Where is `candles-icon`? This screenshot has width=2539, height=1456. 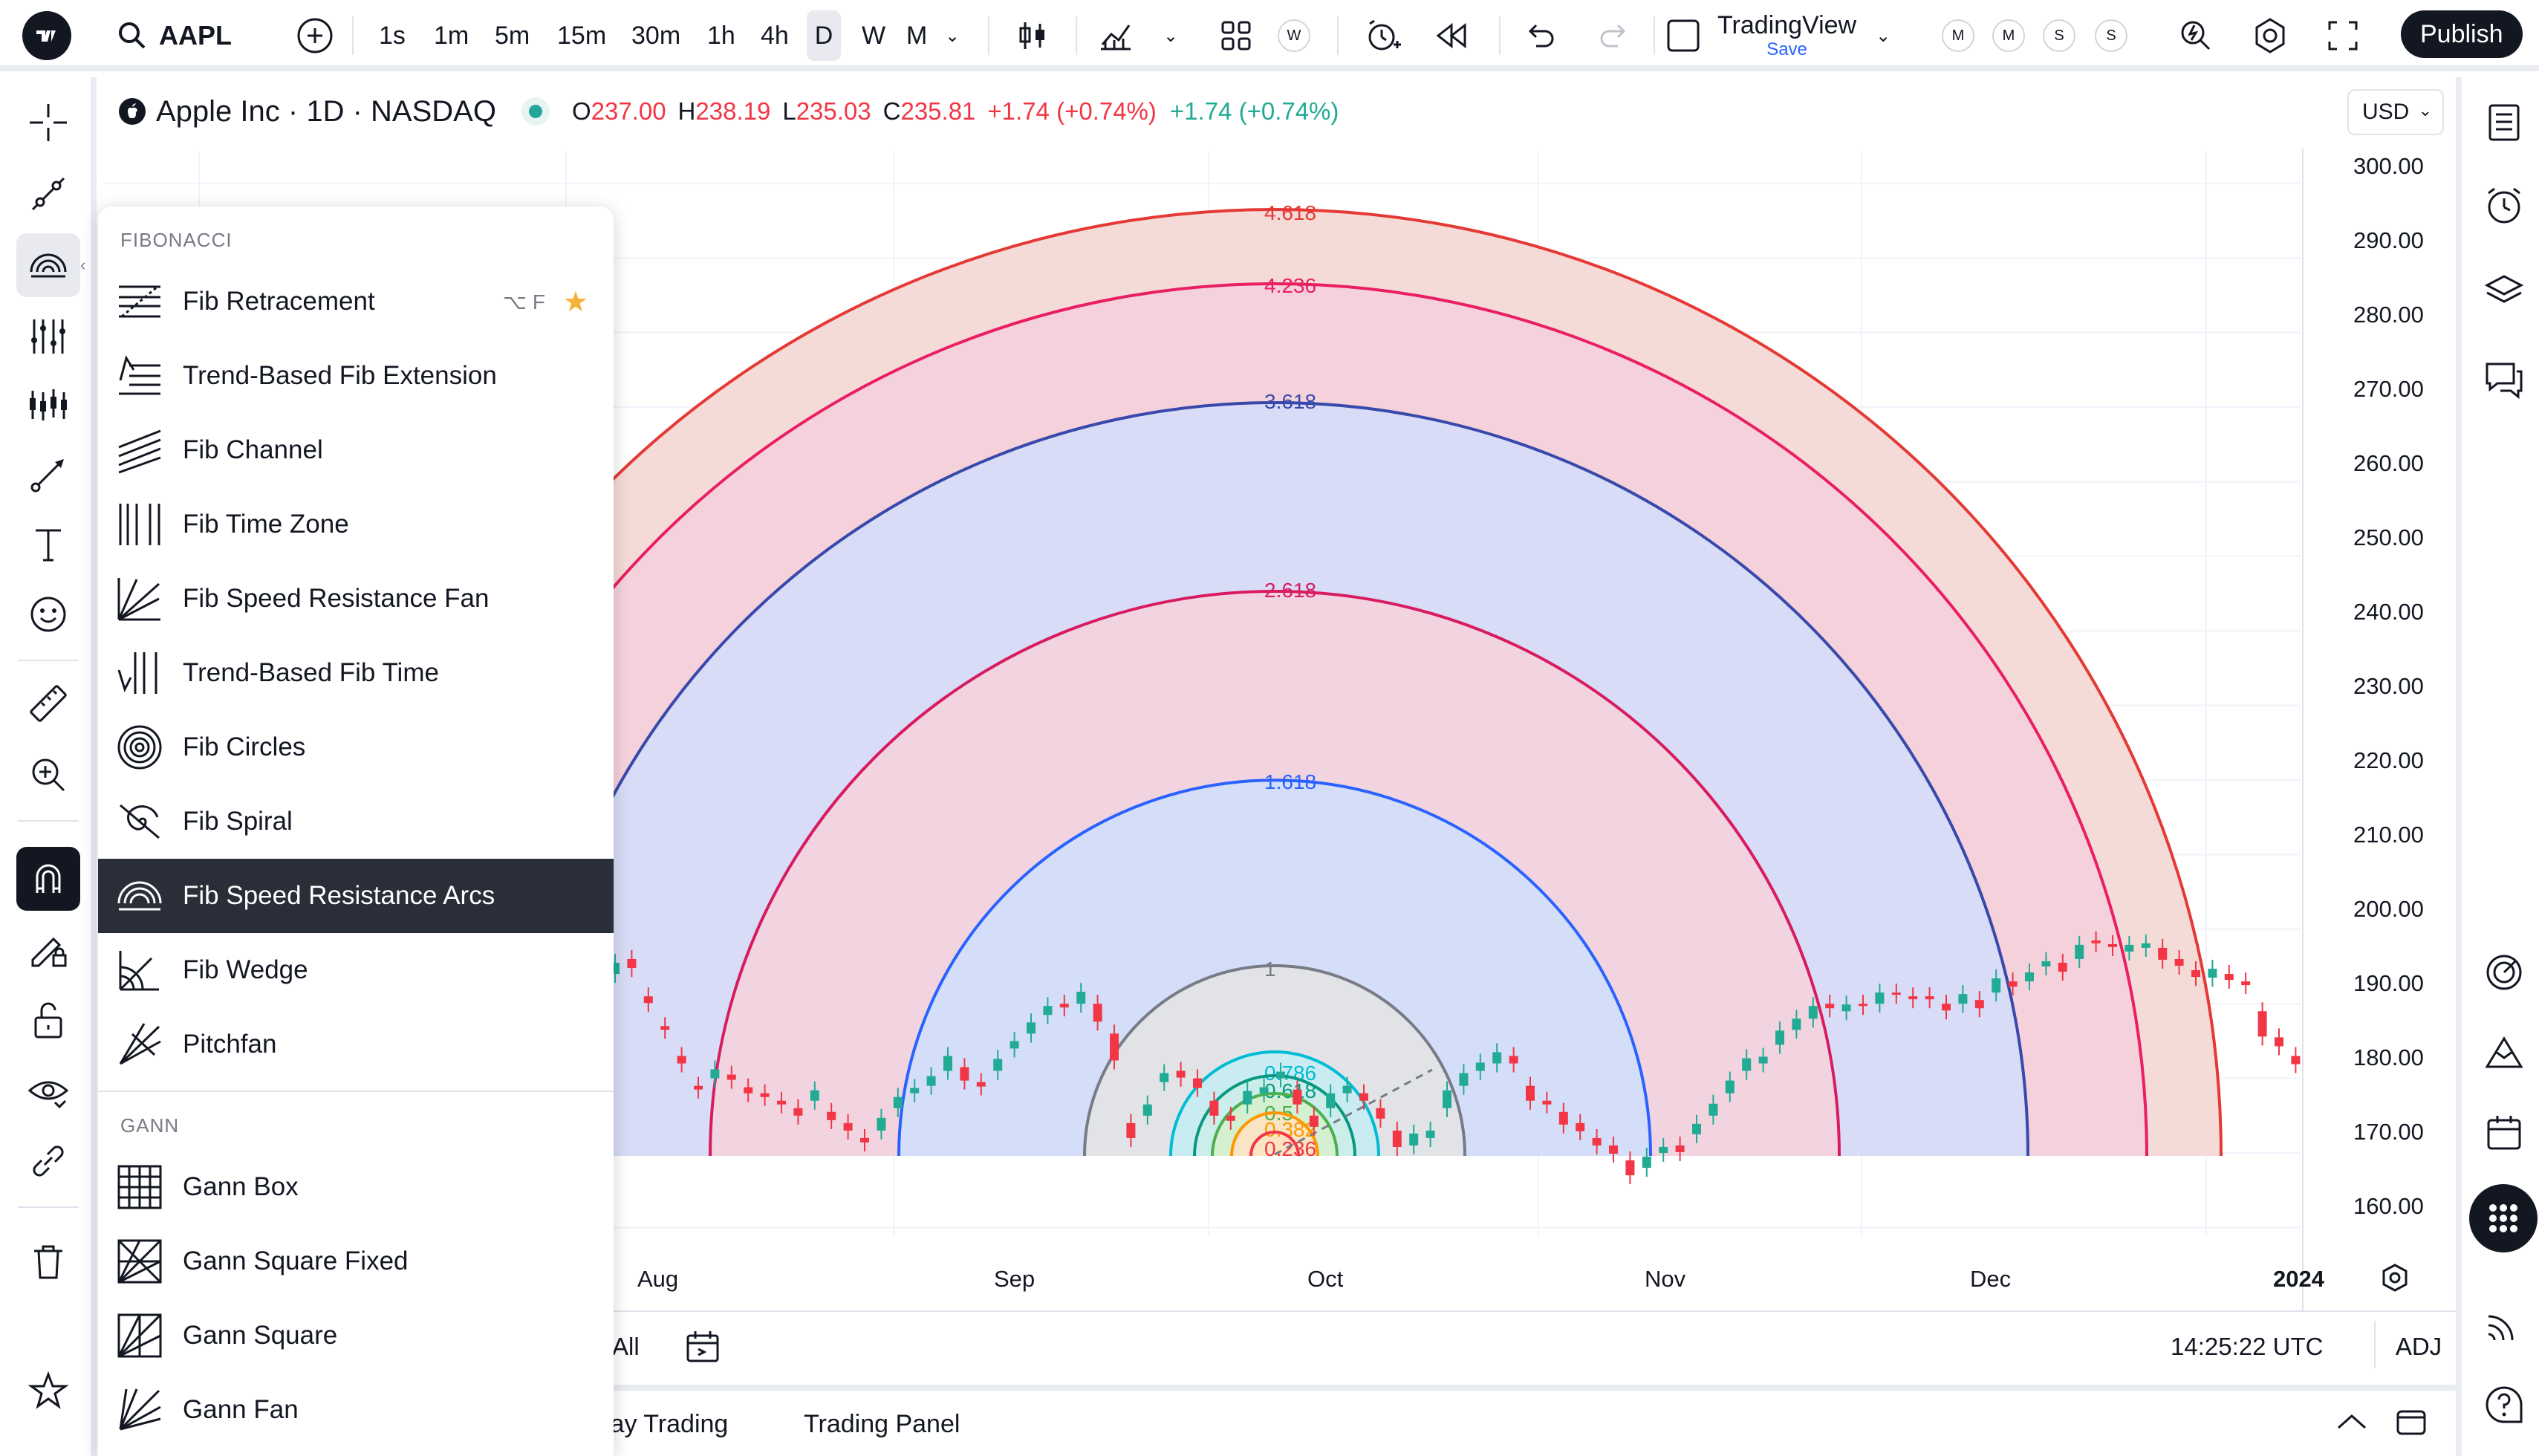
candles-icon is located at coordinates (1031, 35).